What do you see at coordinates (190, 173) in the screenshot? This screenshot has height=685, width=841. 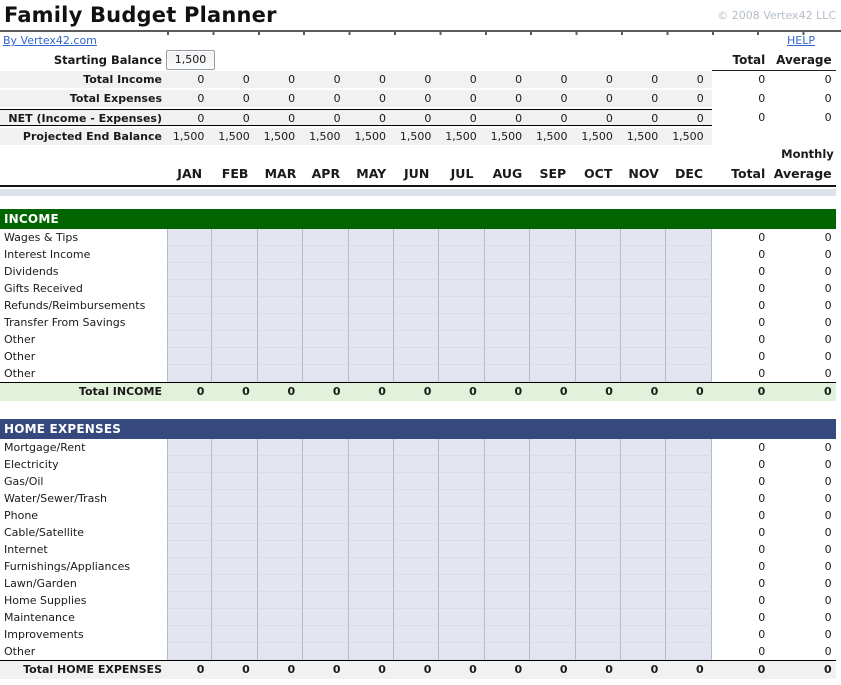 I see `month-header-cell: JAN` at bounding box center [190, 173].